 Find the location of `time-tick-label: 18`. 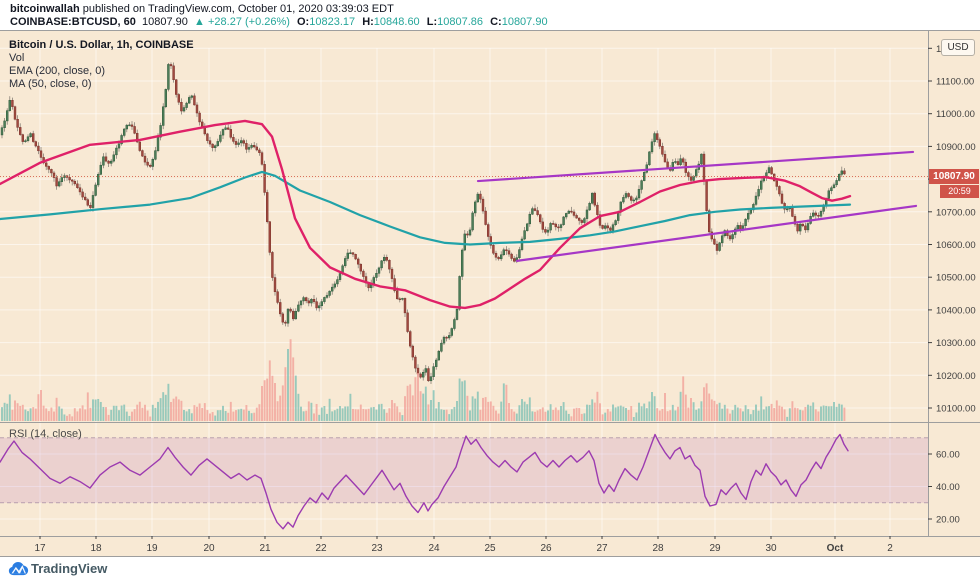

time-tick-label: 18 is located at coordinates (96, 548).